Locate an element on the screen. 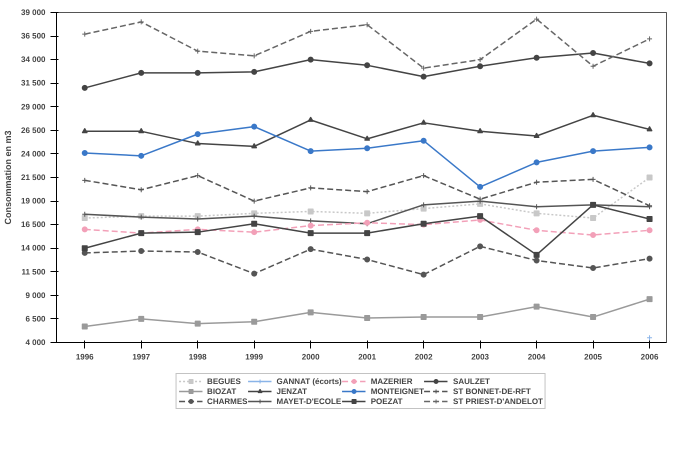 This screenshot has height=466, width=694. legend-label: SAULZET is located at coordinates (471, 381).